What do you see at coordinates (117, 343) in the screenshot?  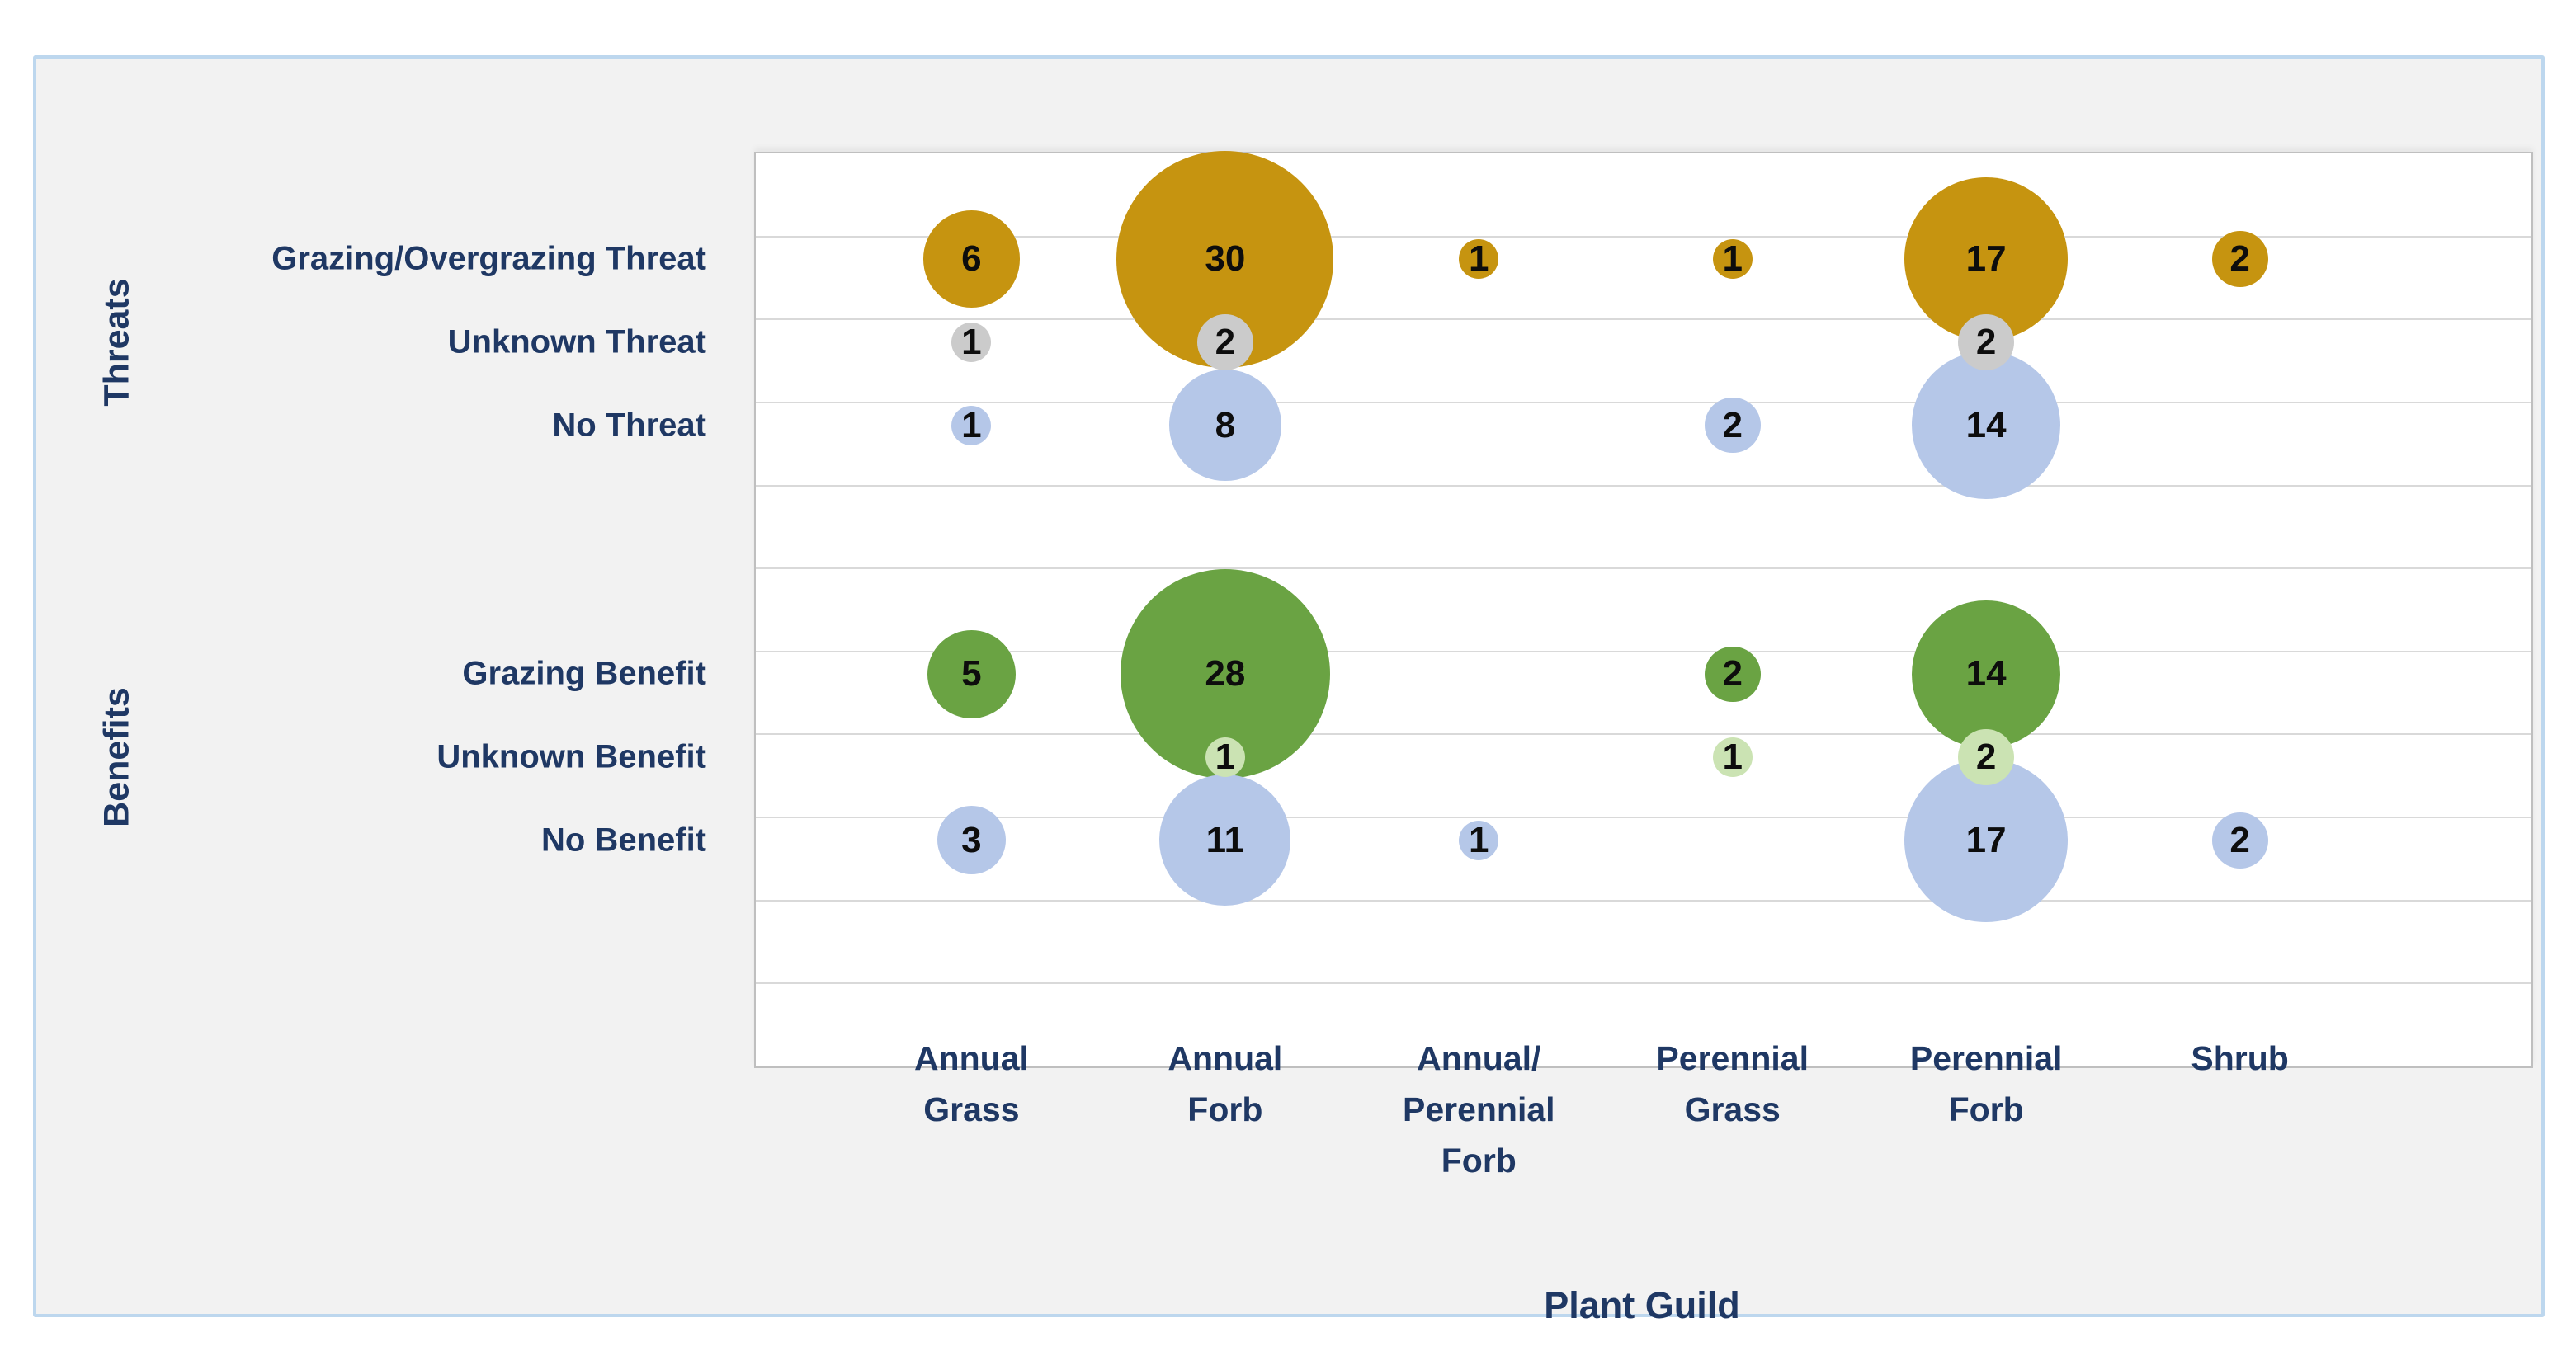 I see `group-label-threats: Threats` at bounding box center [117, 343].